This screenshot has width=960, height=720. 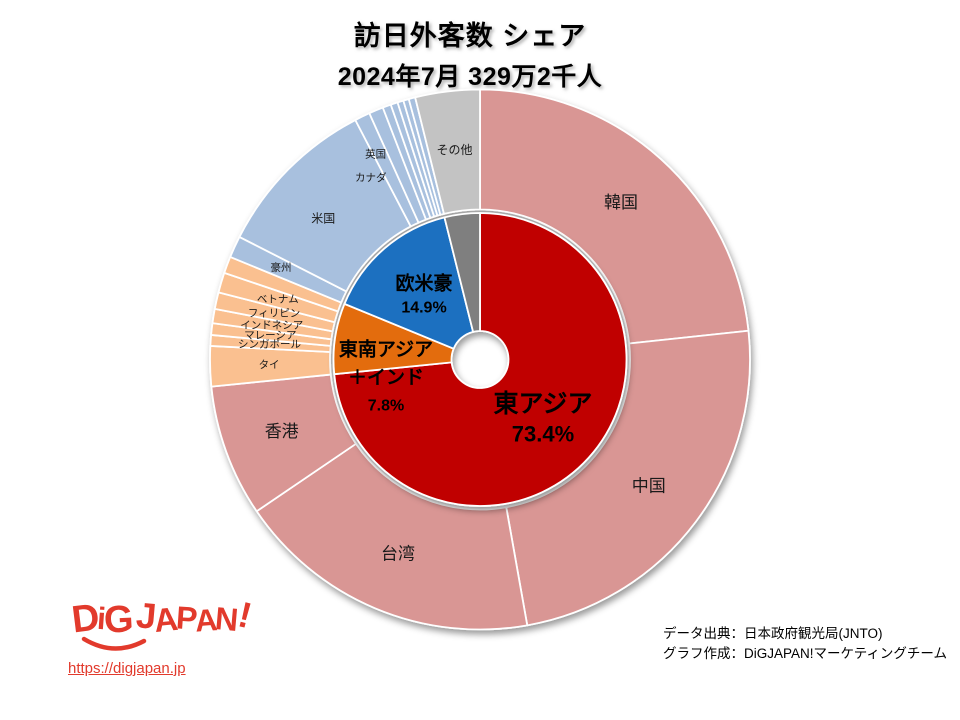 I want to click on data-source-text: データ出典：日本政府観光局(JNTO), so click(x=773, y=633).